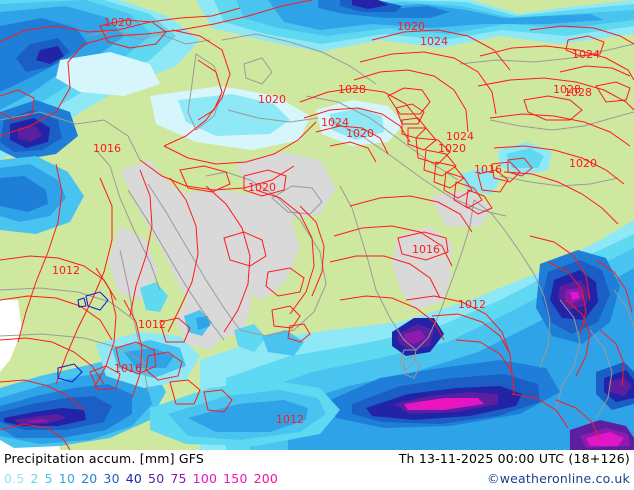 The width and height of the screenshot is (634, 490). I want to click on precip-field-central-light, so click(183, 101).